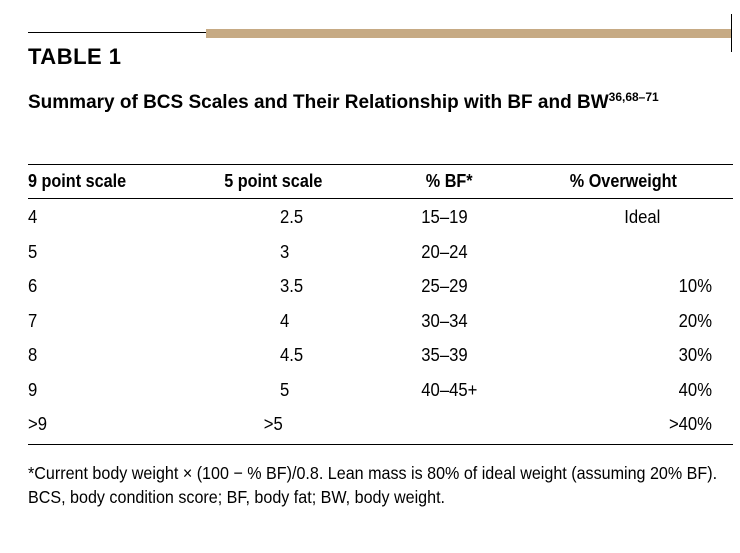 The image size is (740, 553). Describe the element at coordinates (370, 355) in the screenshot. I see `table-row: 8 4.5 35–39 30%` at that location.